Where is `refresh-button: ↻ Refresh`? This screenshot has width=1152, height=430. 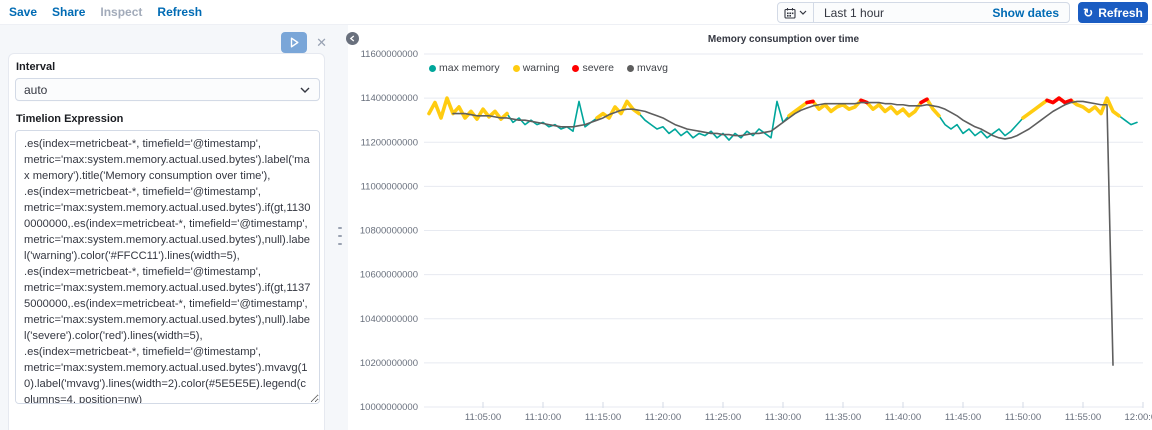
refresh-button: ↻ Refresh is located at coordinates (1113, 12).